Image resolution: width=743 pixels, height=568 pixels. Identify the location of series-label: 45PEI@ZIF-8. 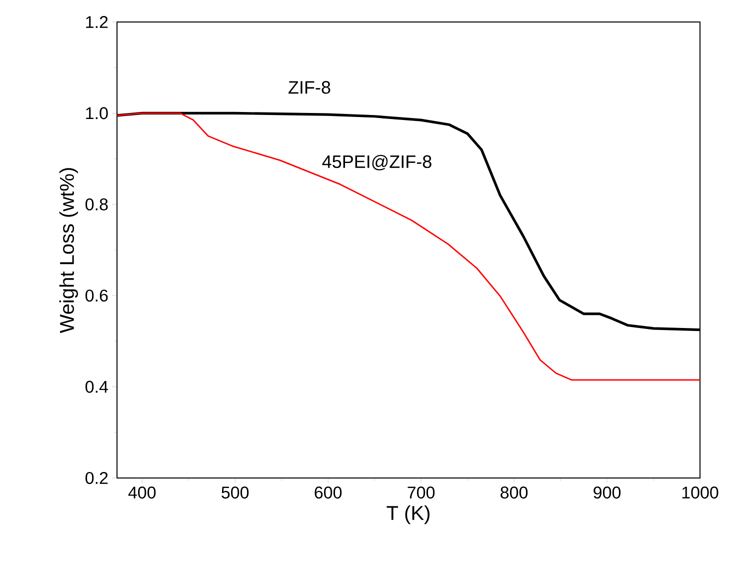
(377, 162).